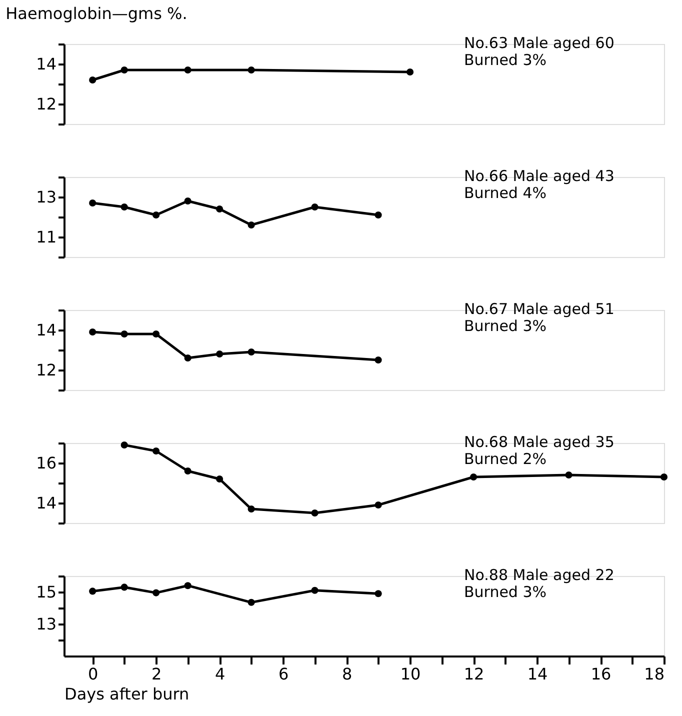  What do you see at coordinates (539, 43) in the screenshot?
I see `annotation: No.63 Male aged 60` at bounding box center [539, 43].